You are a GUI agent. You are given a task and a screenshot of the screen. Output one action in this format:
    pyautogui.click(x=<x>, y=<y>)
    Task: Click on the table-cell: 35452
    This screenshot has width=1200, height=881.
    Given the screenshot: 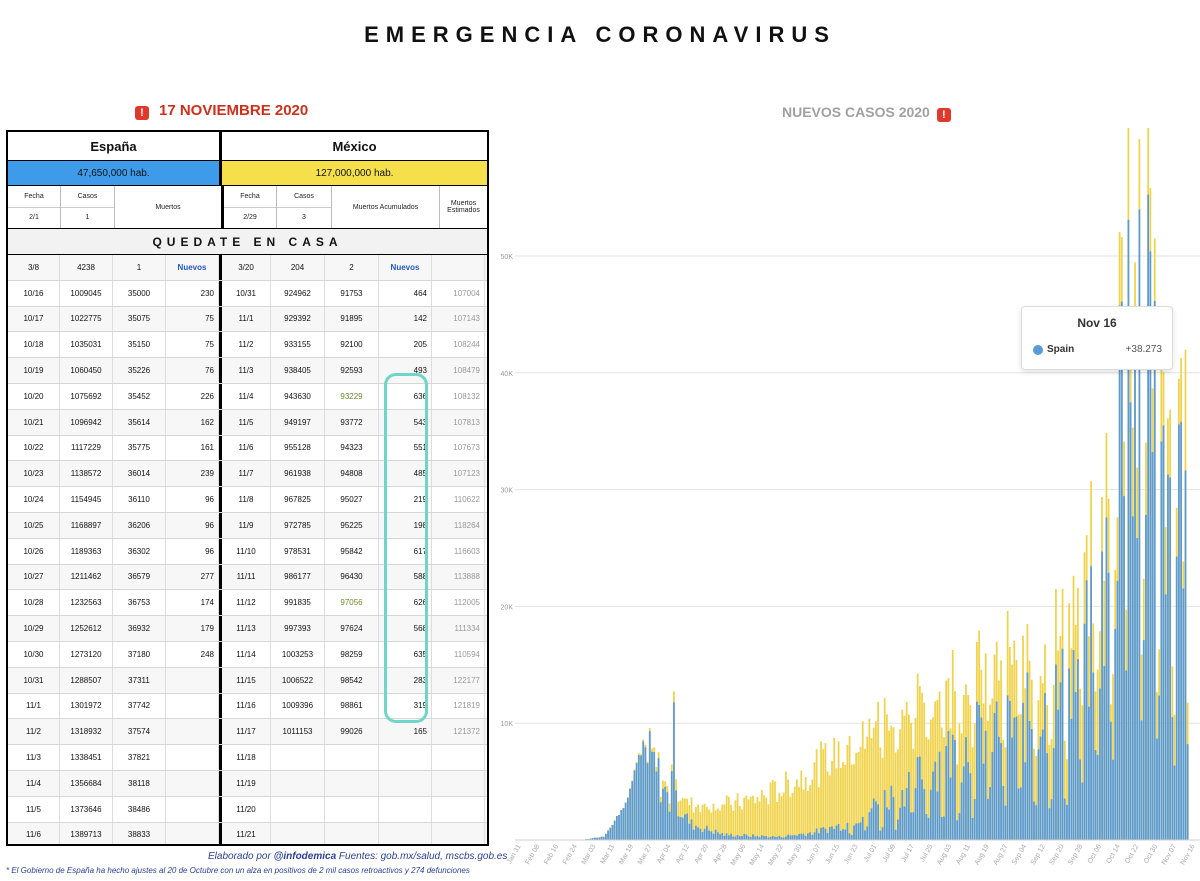 What is the action you would take?
    pyautogui.click(x=139, y=396)
    